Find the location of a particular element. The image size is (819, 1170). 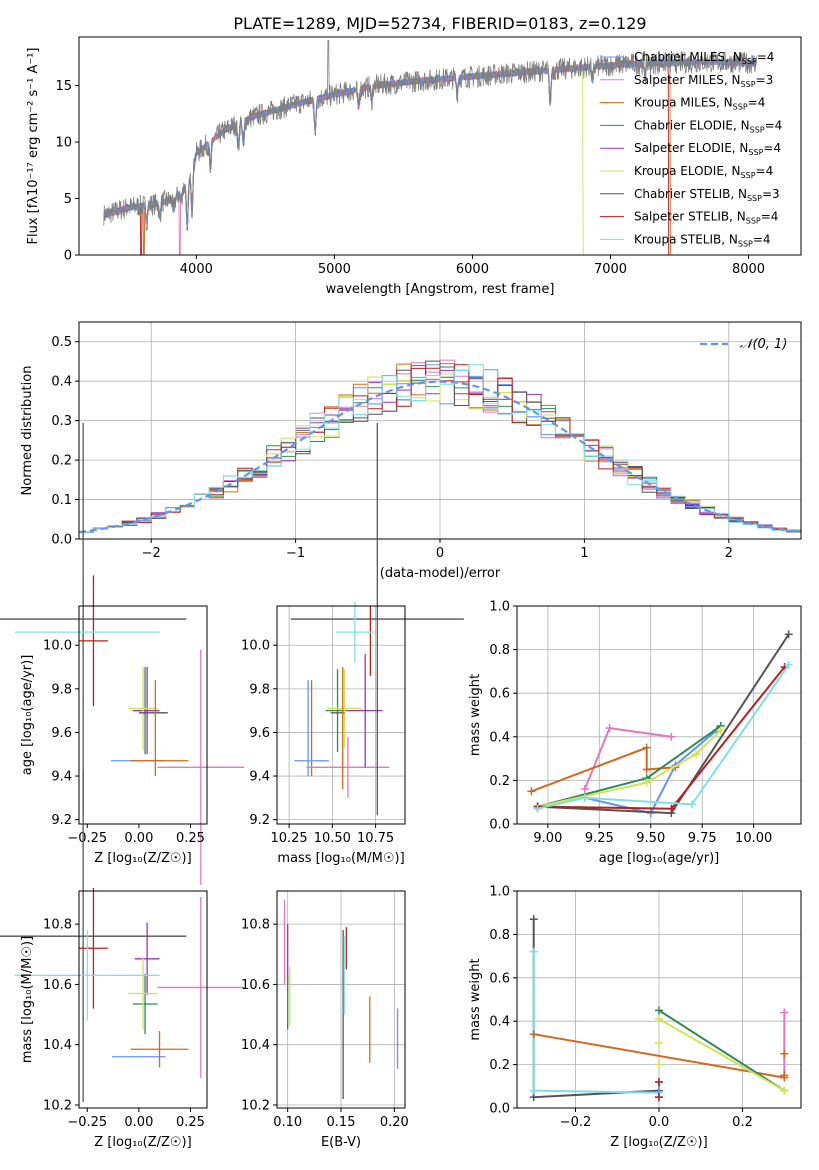

axes-frame is located at coordinates (659, 715).